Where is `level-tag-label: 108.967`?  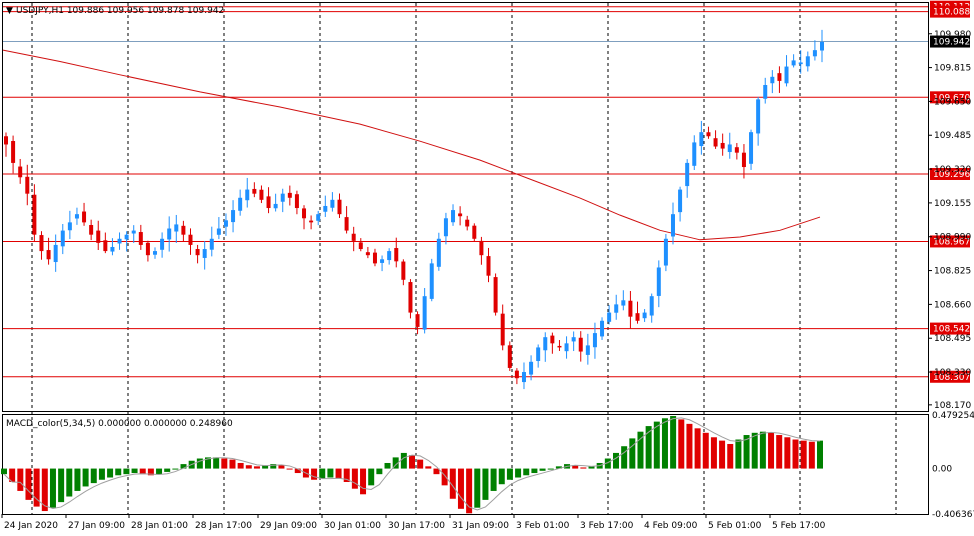
level-tag-label: 108.967 is located at coordinates (951, 242).